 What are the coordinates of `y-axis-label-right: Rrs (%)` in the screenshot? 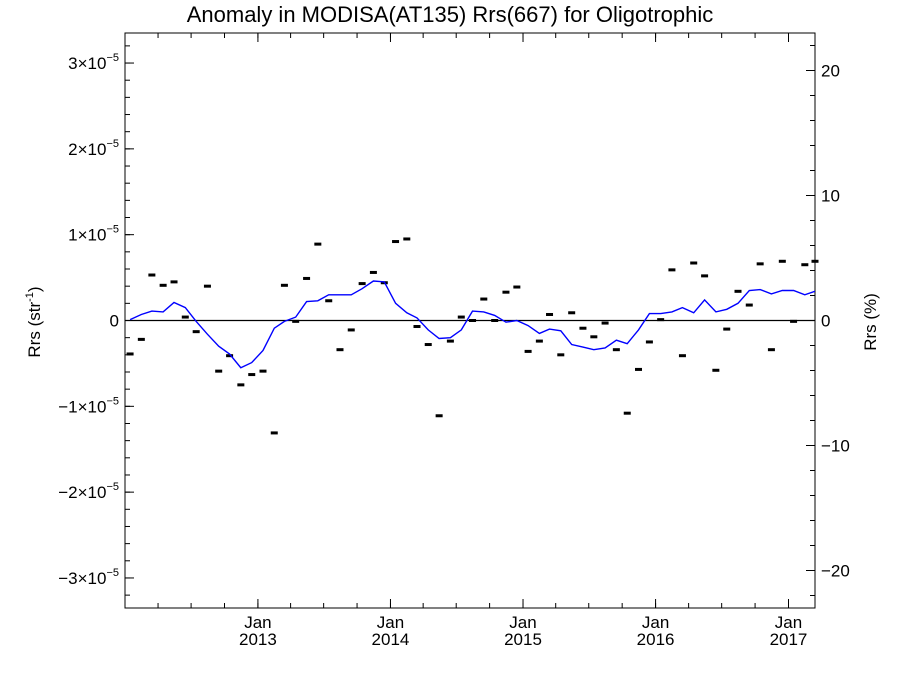 It's located at (870, 322).